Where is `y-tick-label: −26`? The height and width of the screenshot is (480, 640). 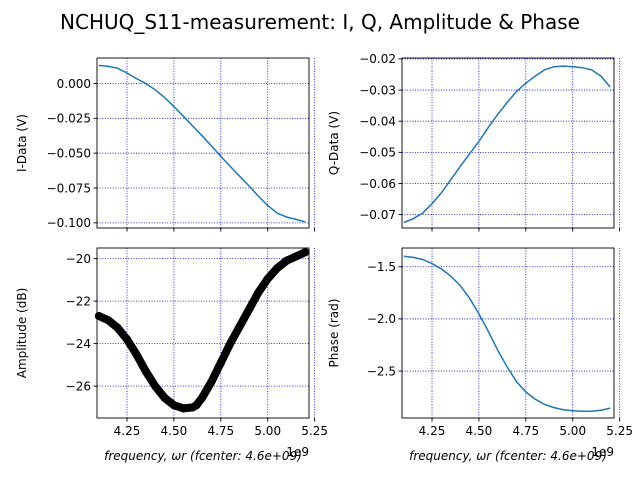
y-tick-label: −26 is located at coordinates (78, 386).